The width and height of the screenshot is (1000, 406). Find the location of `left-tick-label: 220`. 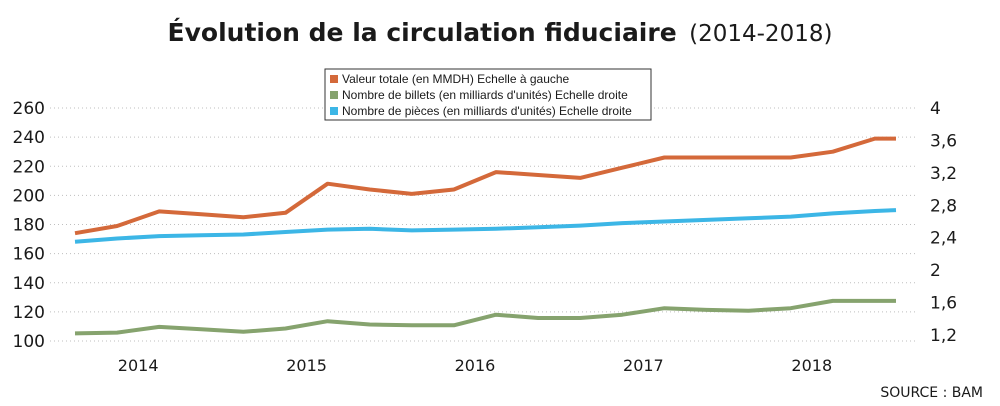

left-tick-label: 220 is located at coordinates (29, 167).